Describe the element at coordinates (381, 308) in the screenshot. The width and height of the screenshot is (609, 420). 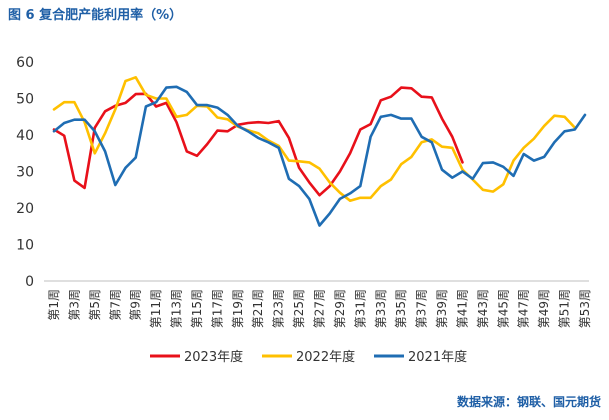
I see `x-tick-label: 第33周` at that location.